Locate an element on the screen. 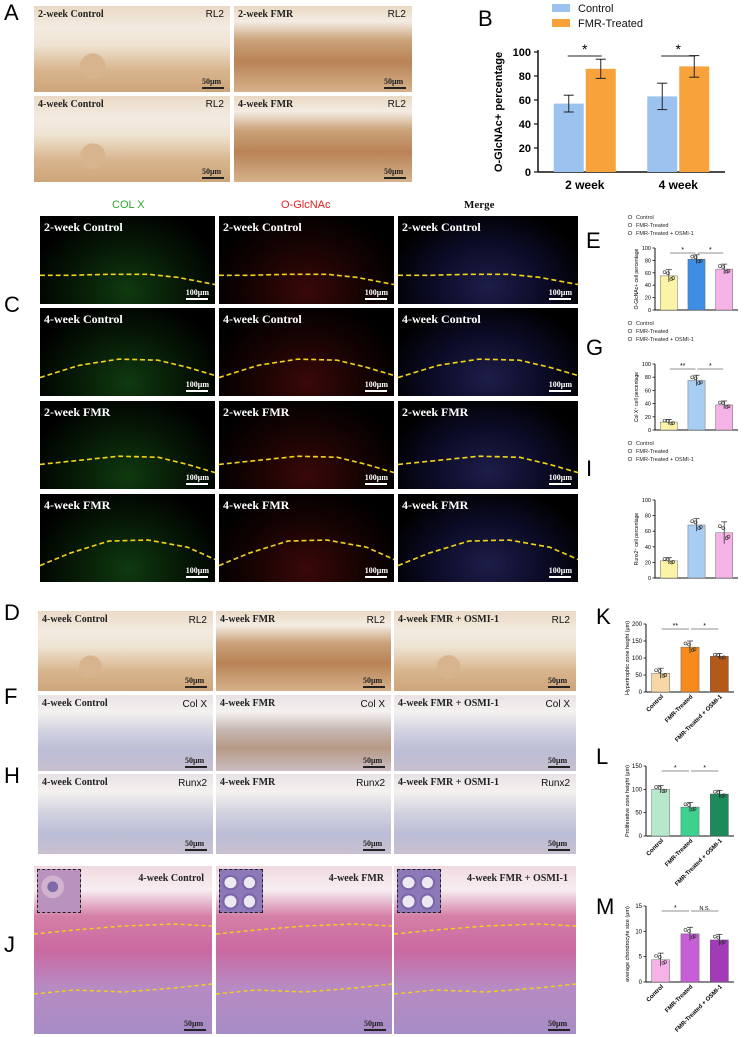  panel-letter-f: F is located at coordinates (10, 697).